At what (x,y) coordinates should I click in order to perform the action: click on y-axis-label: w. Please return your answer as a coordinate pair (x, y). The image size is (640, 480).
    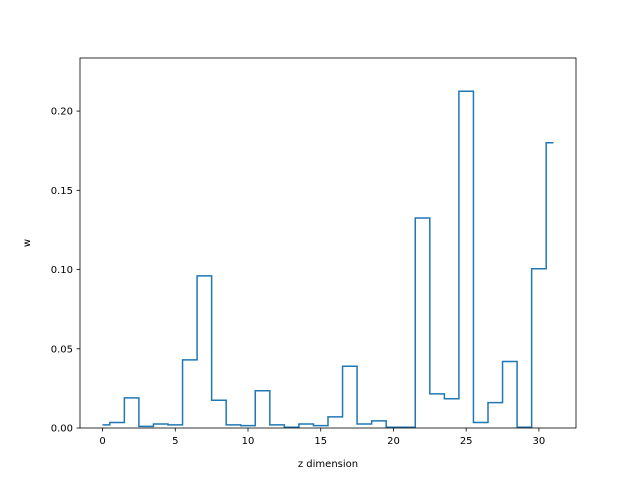
    Looking at the image, I should click on (27, 243).